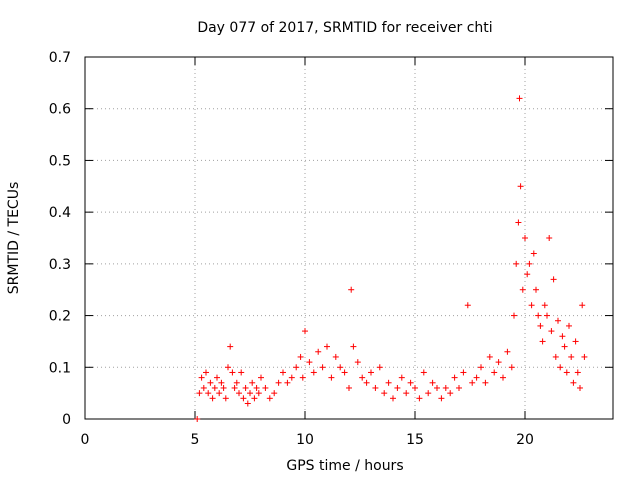 Image resolution: width=640 pixels, height=480 pixels. What do you see at coordinates (415, 440) in the screenshot?
I see `x-tick-label: 15` at bounding box center [415, 440].